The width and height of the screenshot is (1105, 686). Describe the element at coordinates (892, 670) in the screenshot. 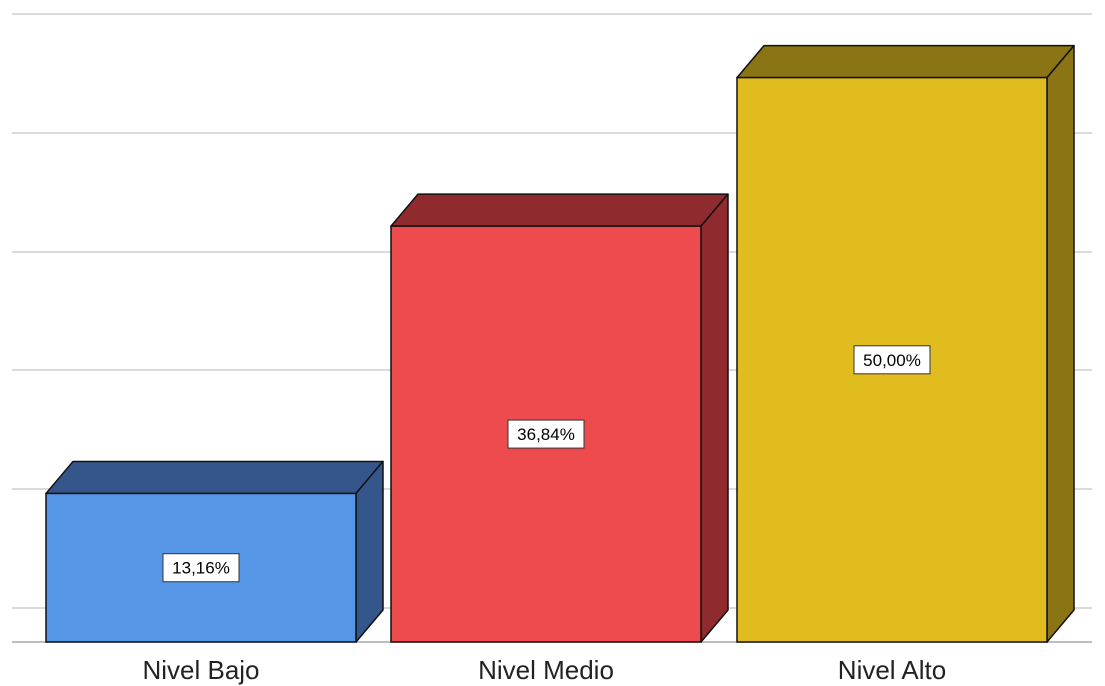

I see `x-tick-label: Nivel Alto` at that location.